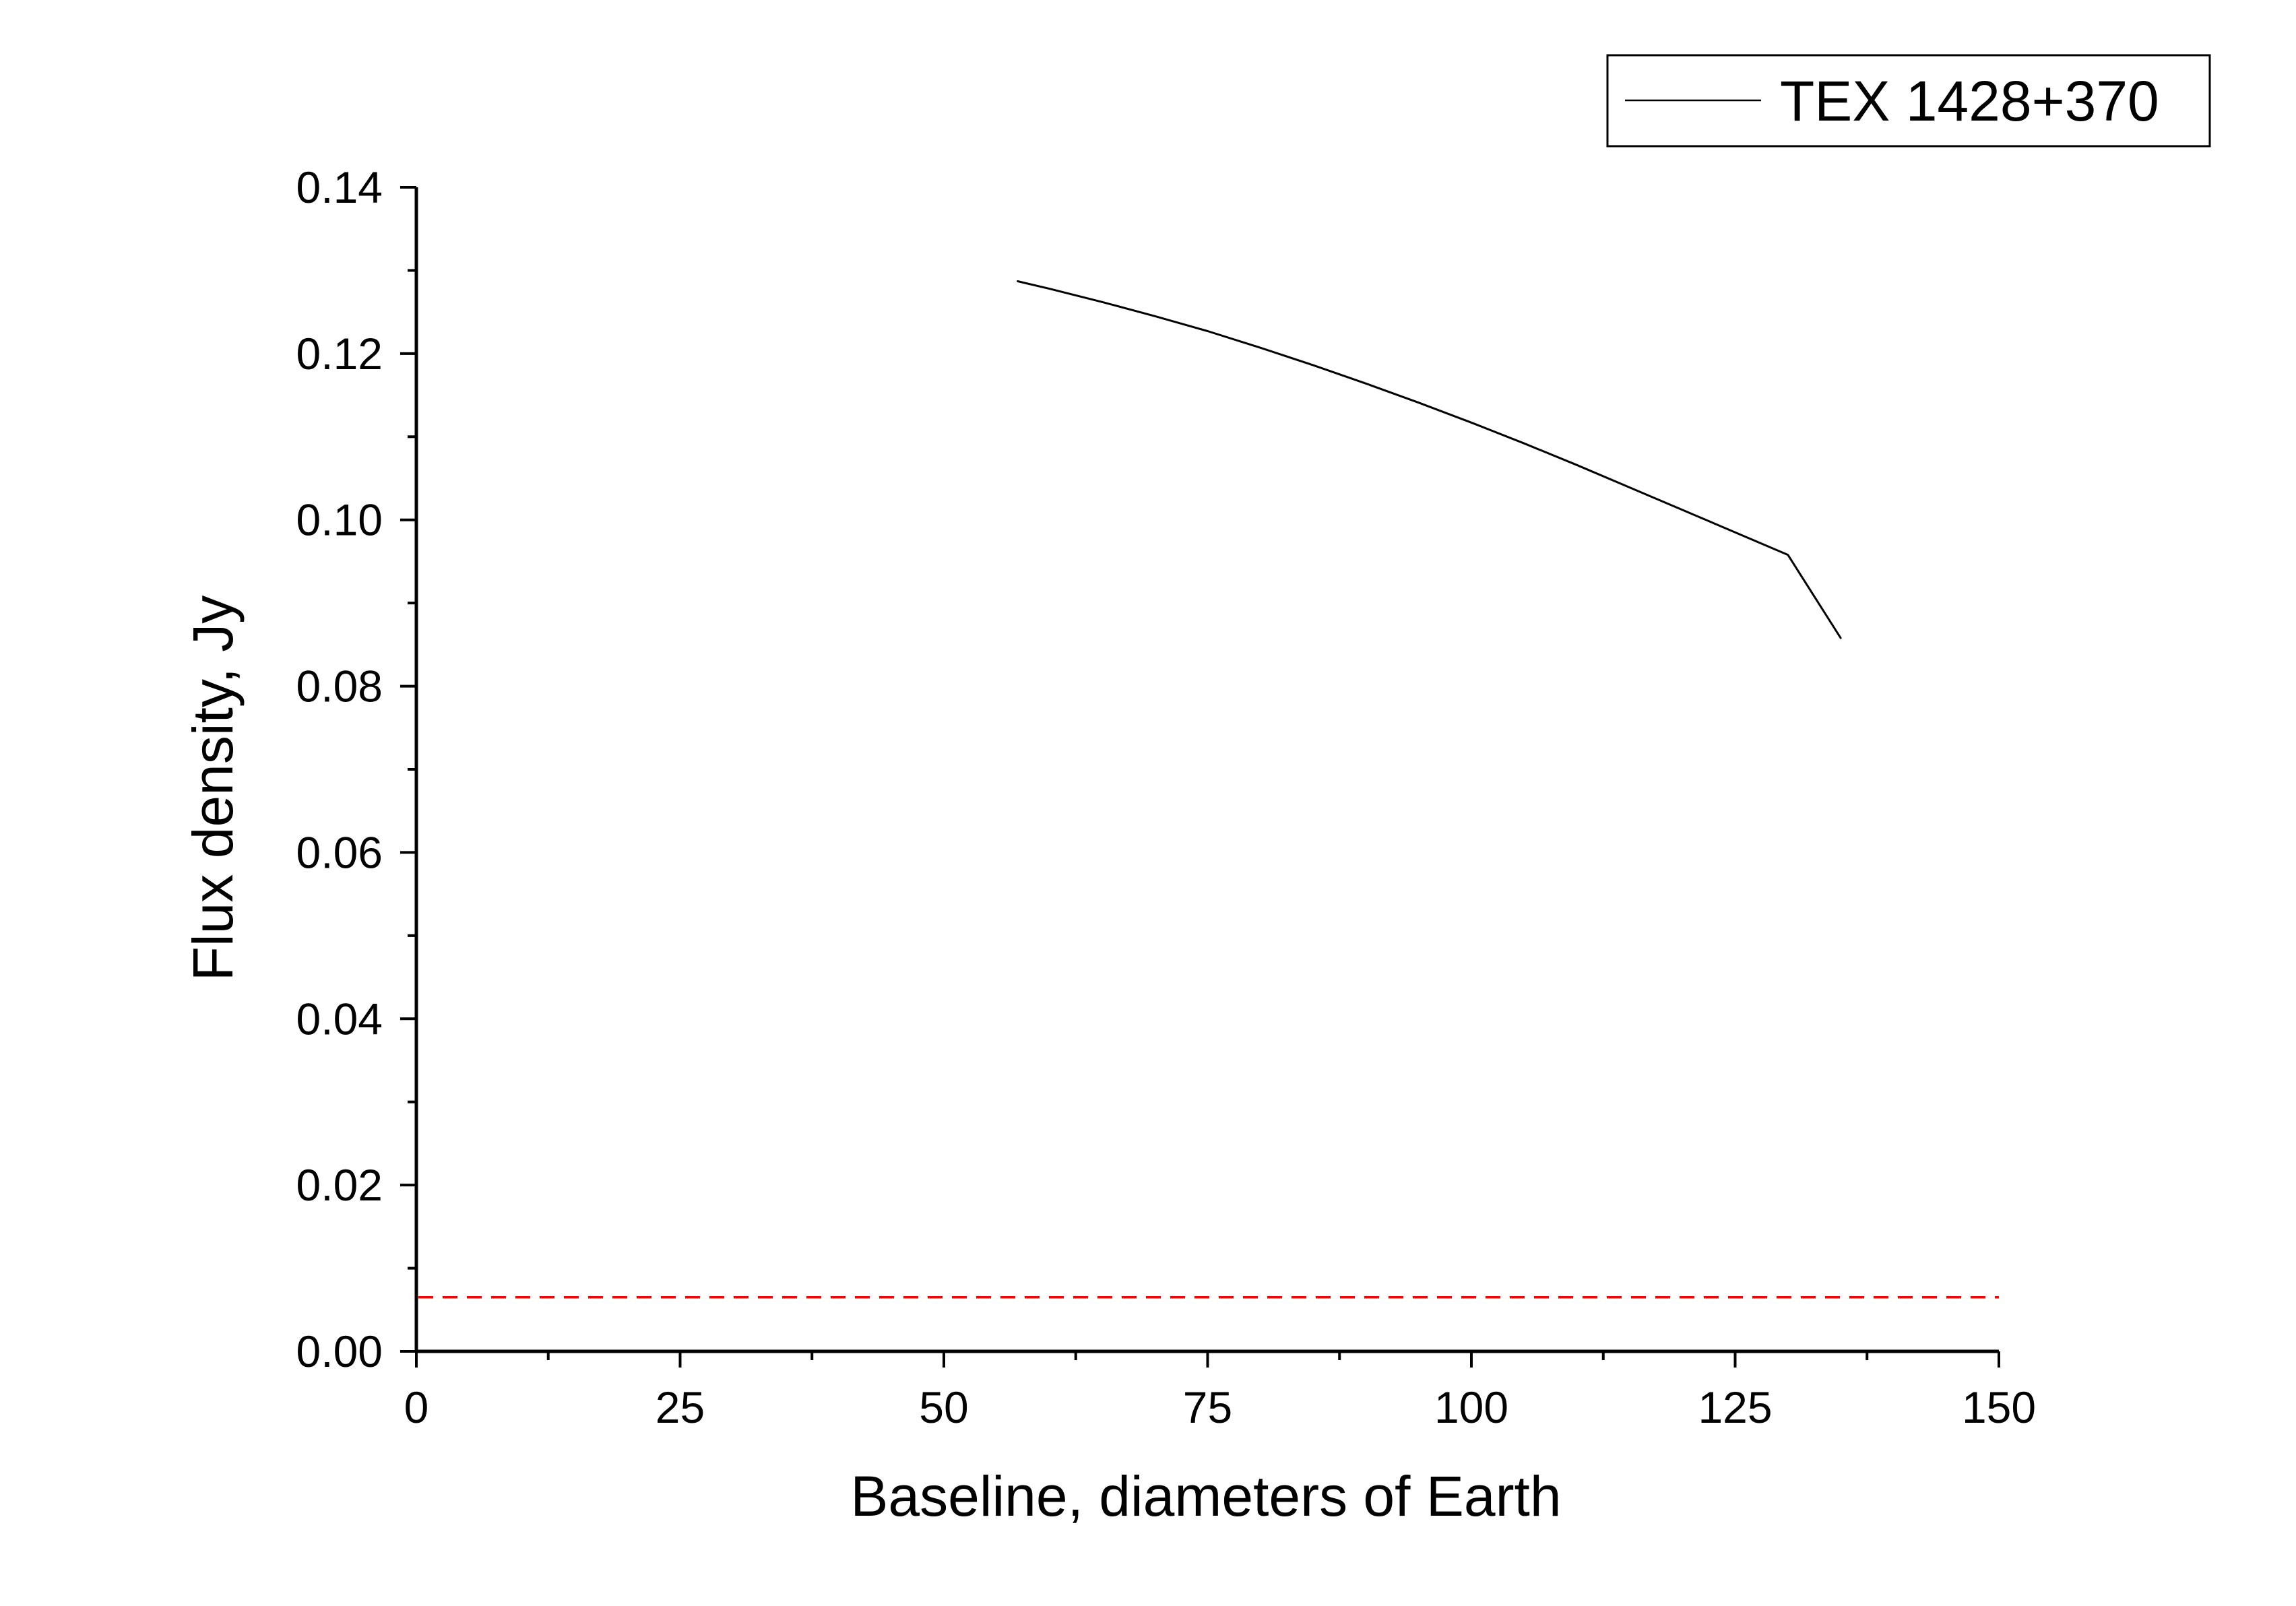 The width and height of the screenshot is (2296, 1606). Describe the element at coordinates (1999, 1407) in the screenshot. I see `x-tick-label: 150` at that location.